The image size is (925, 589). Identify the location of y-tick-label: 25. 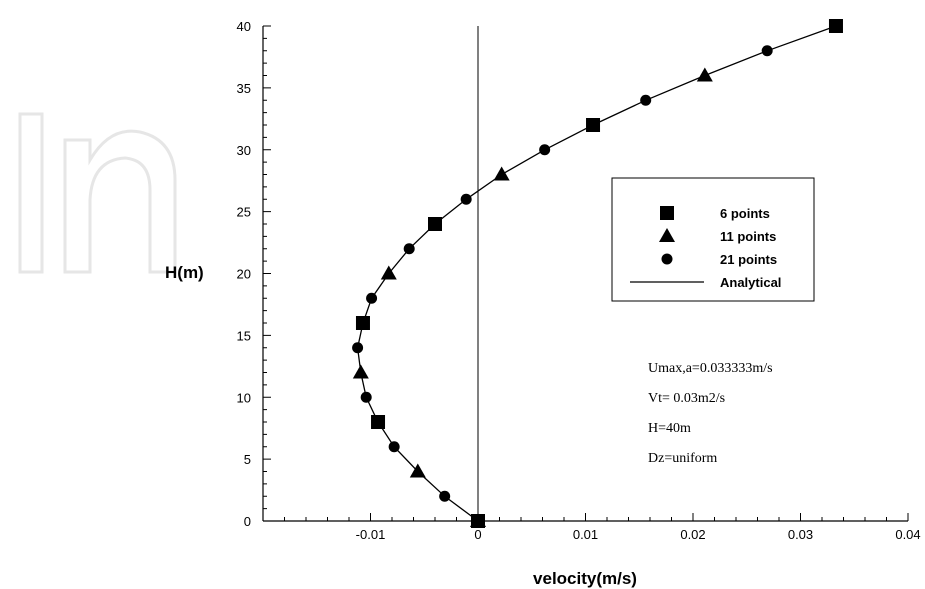
(244, 212).